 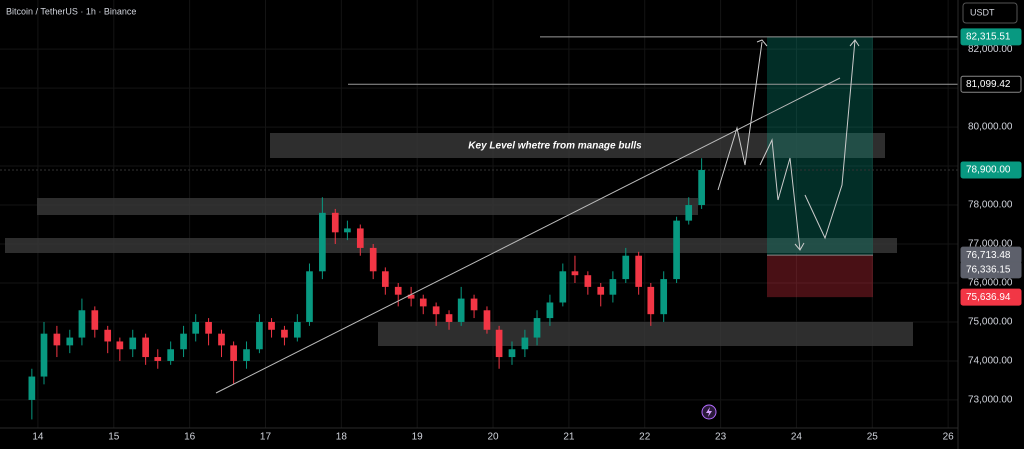 What do you see at coordinates (721, 437) in the screenshot?
I see `x-tick-label: 23` at bounding box center [721, 437].